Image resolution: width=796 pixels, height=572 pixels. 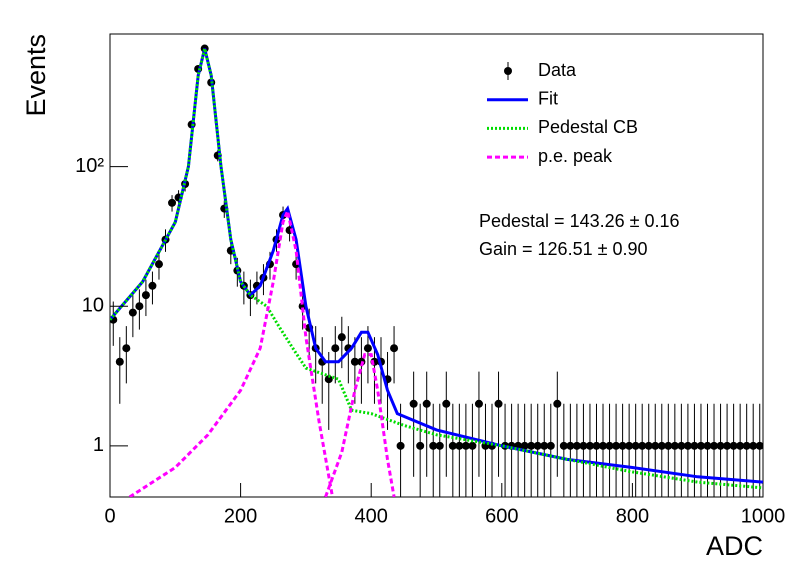 What do you see at coordinates (98, 445) in the screenshot?
I see `y-tick-label: 1` at bounding box center [98, 445].